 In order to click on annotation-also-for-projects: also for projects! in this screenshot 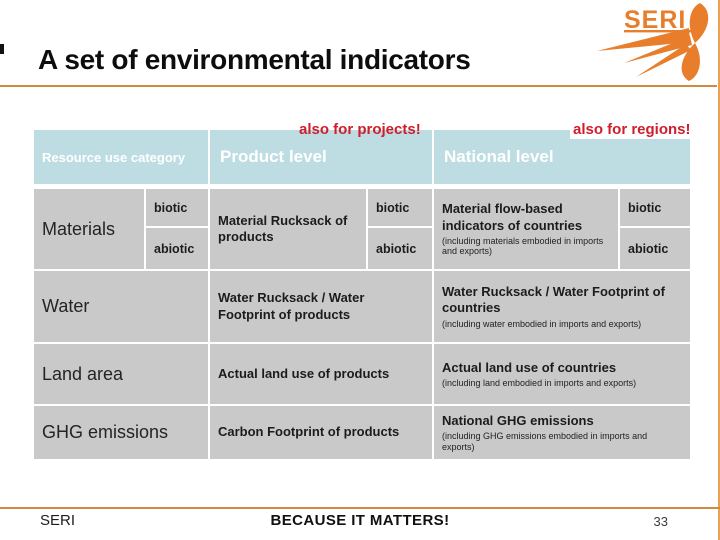, I will do `click(360, 129)`.